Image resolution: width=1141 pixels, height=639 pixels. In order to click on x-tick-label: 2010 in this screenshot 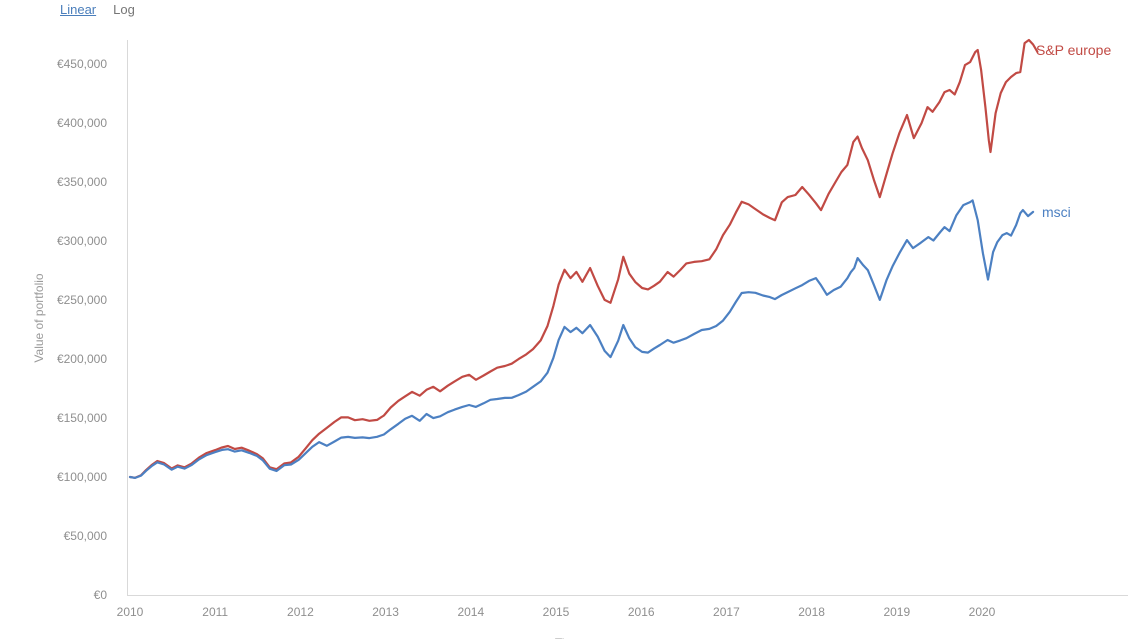, I will do `click(130, 612)`.